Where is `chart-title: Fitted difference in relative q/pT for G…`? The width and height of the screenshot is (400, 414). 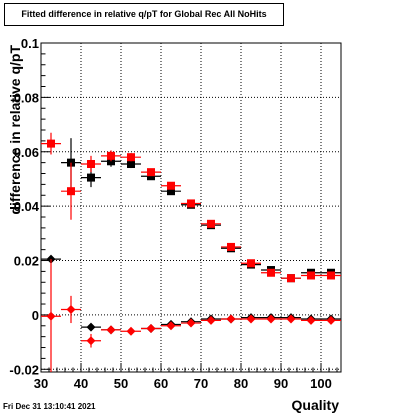
chart-title: Fitted difference in relative q/pT for G… is located at coordinates (144, 14).